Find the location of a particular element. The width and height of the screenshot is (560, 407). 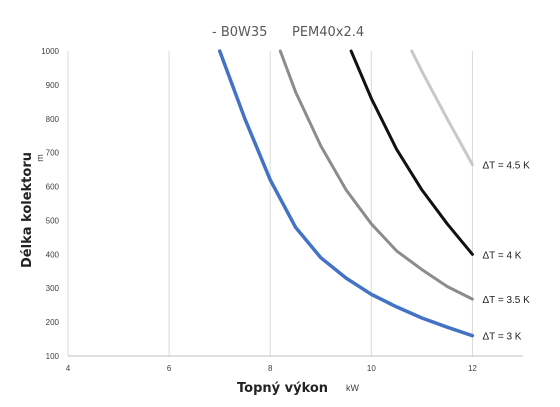

y-axis-title: Délka kolektoru is located at coordinates (27, 210).